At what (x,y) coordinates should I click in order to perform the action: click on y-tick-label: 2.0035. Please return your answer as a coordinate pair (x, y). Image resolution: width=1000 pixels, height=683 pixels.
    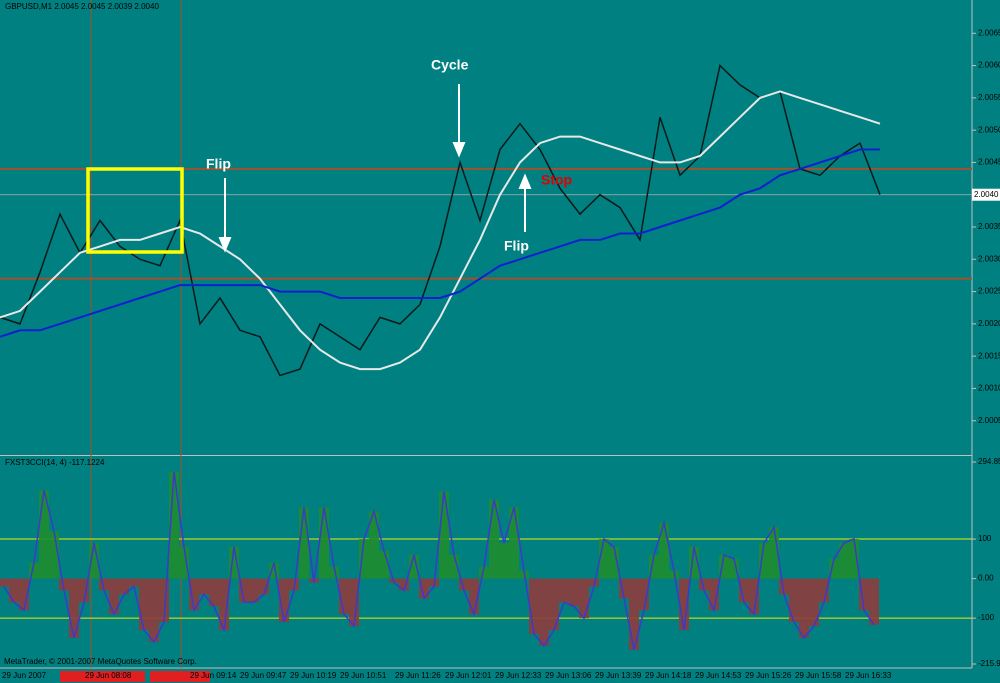
    Looking at the image, I should click on (989, 226).